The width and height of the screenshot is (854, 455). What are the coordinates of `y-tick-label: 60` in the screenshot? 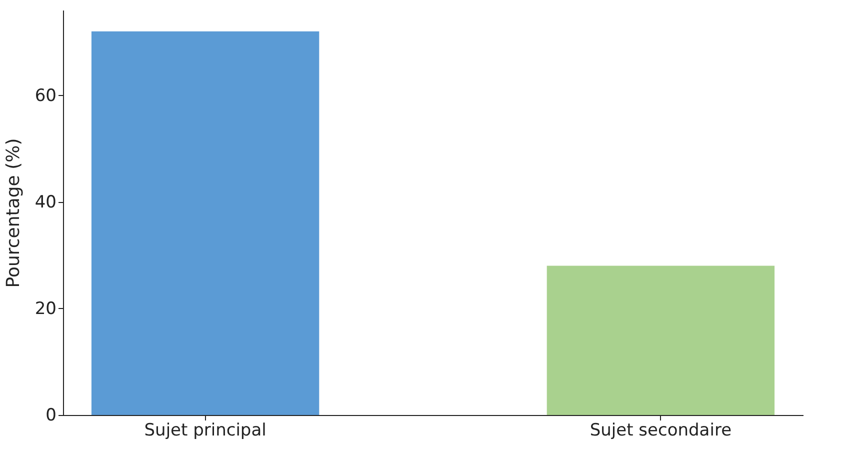 It's located at (45, 96).